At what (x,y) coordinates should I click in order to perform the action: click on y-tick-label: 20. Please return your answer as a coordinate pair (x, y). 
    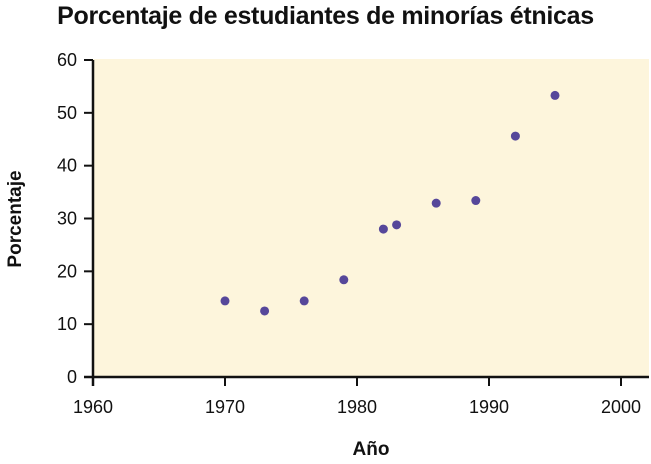
    Looking at the image, I should click on (67, 271).